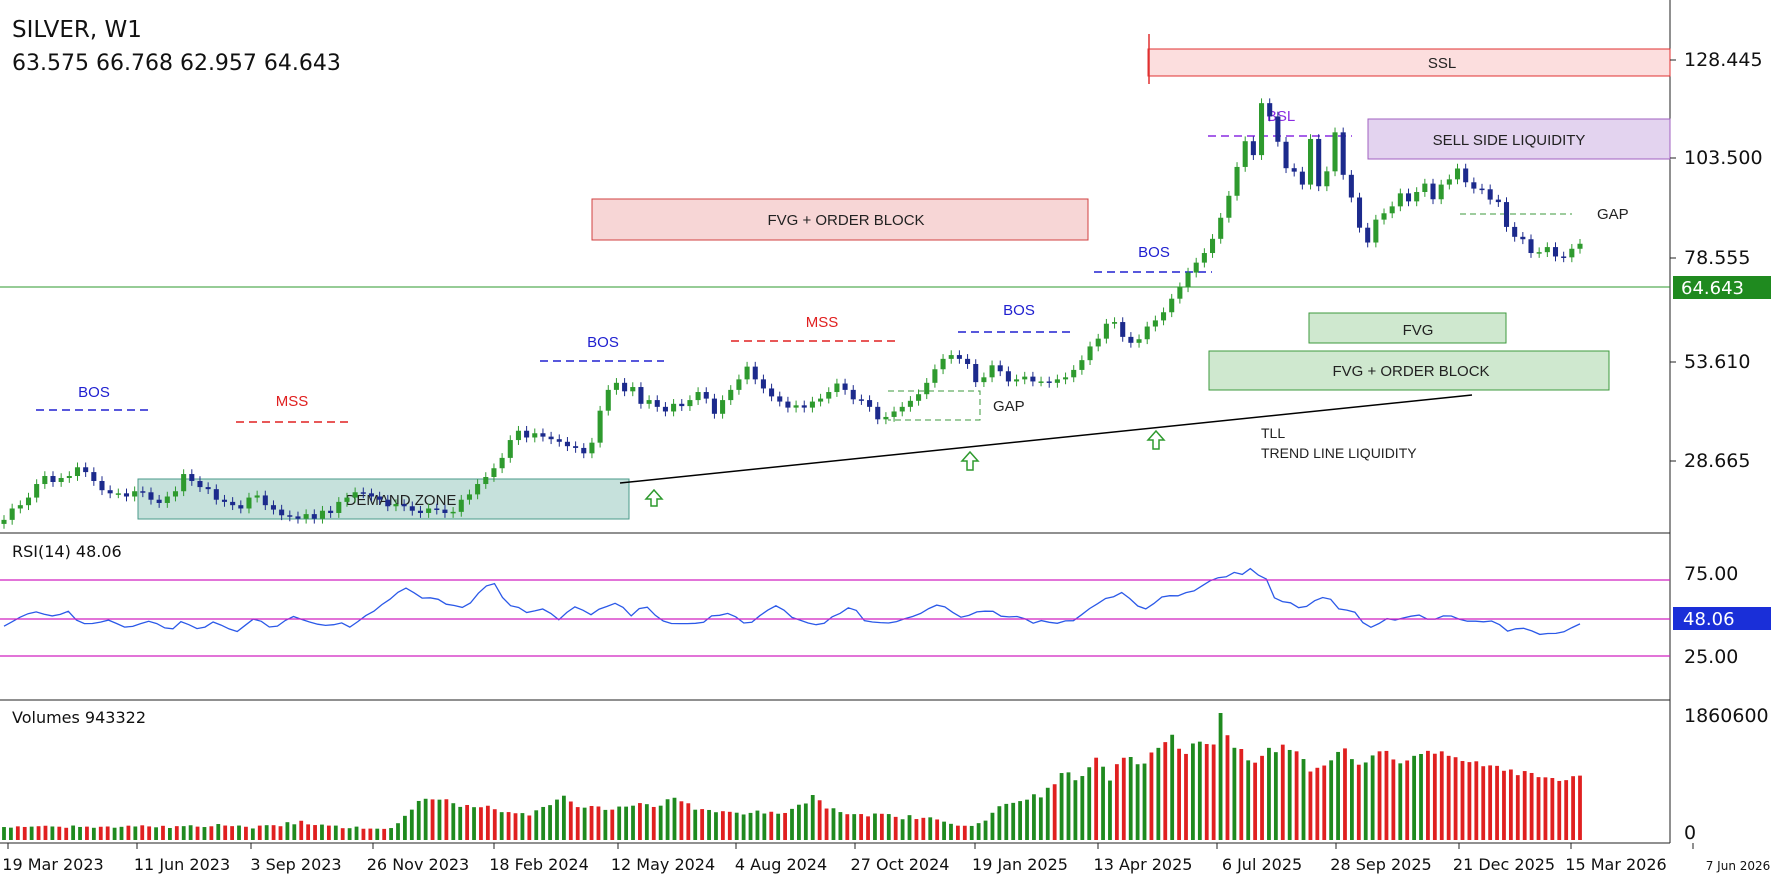  Describe the element at coordinates (52, 864) in the screenshot. I see `time-tick-label: 19 Mar 2023` at that location.